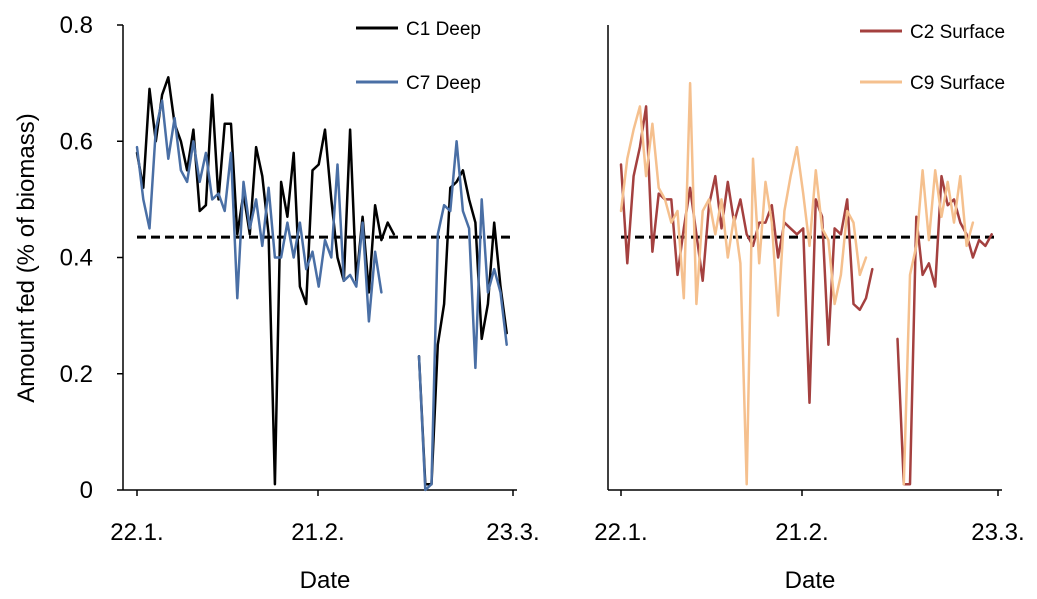 The width and height of the screenshot is (1037, 599). I want to click on y-tick-label: 0.6, so click(76, 141).